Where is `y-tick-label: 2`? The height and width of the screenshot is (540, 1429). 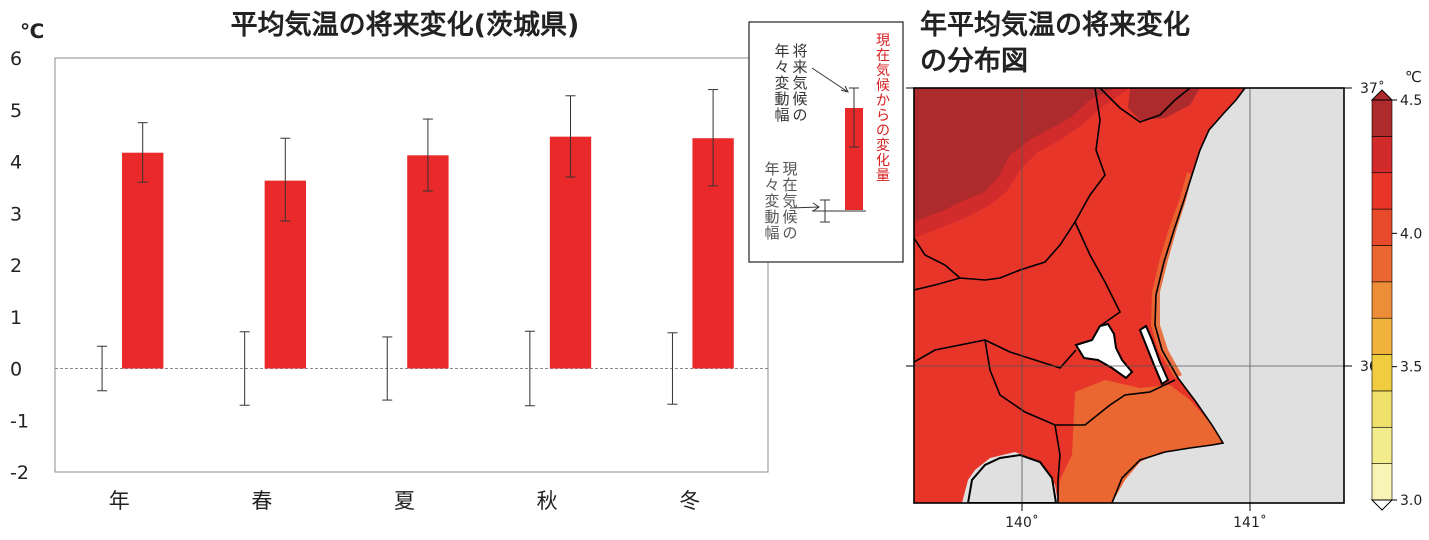 y-tick-label: 2 is located at coordinates (16, 266).